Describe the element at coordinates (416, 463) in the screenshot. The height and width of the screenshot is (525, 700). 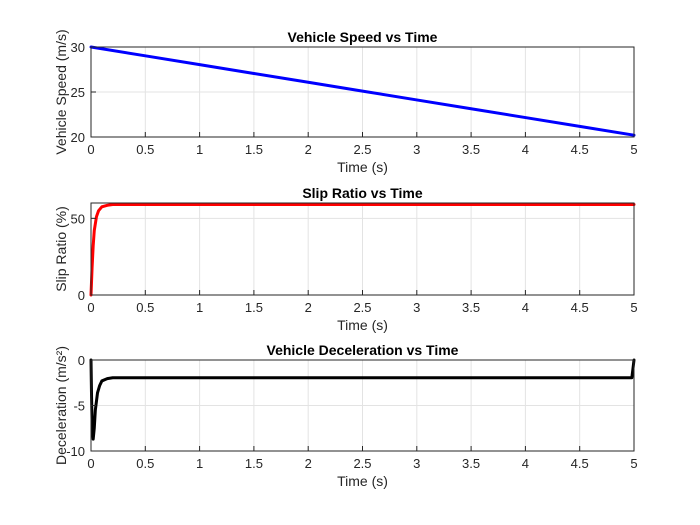
I see `decel-x-tick-label: 3` at that location.